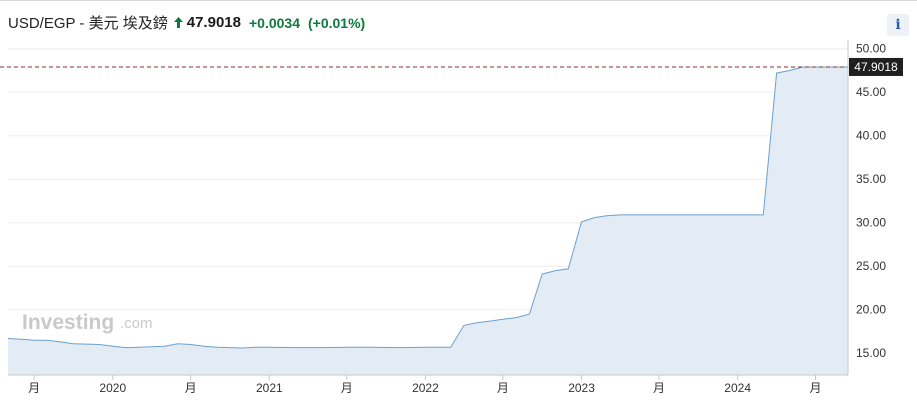  I want to click on price-tag-label: 47.9018, so click(876, 67).